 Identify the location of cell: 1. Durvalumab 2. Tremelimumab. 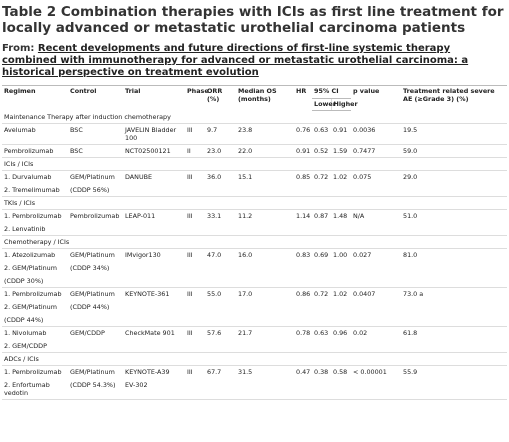
(35, 183).